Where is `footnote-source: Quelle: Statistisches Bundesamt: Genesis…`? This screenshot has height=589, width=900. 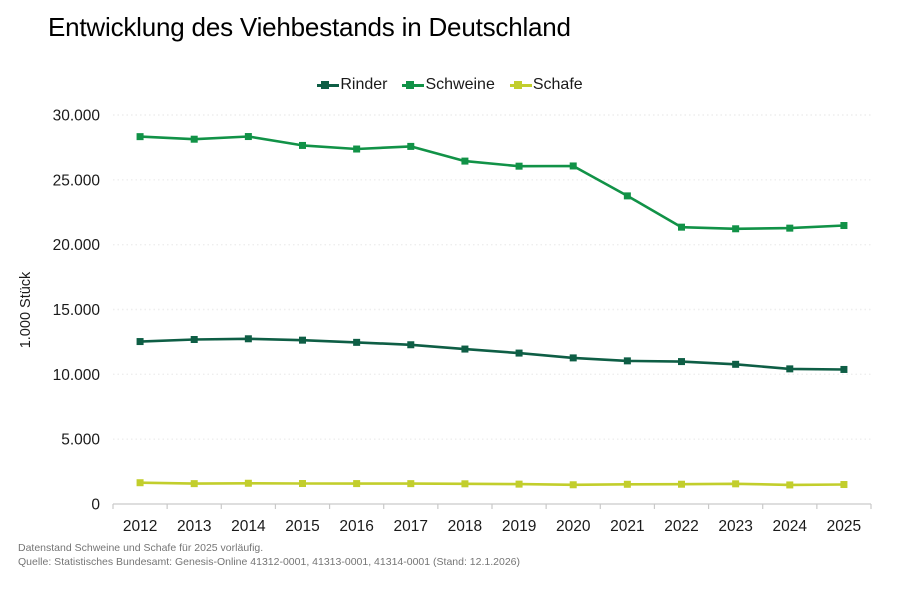
footnote-source: Quelle: Statistisches Bundesamt: Genesis… is located at coordinates (269, 561).